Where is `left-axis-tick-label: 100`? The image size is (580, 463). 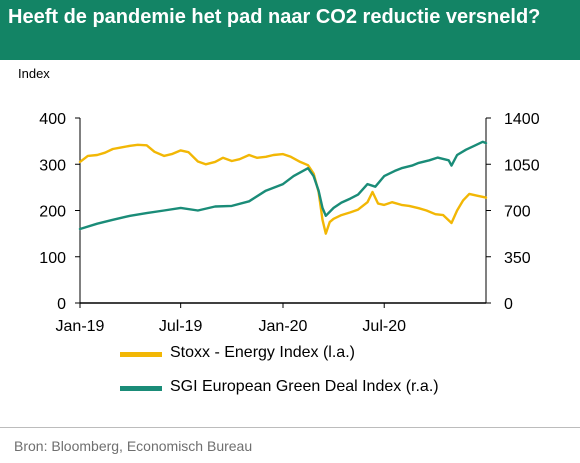 left-axis-tick-label: 100 is located at coordinates (52, 258).